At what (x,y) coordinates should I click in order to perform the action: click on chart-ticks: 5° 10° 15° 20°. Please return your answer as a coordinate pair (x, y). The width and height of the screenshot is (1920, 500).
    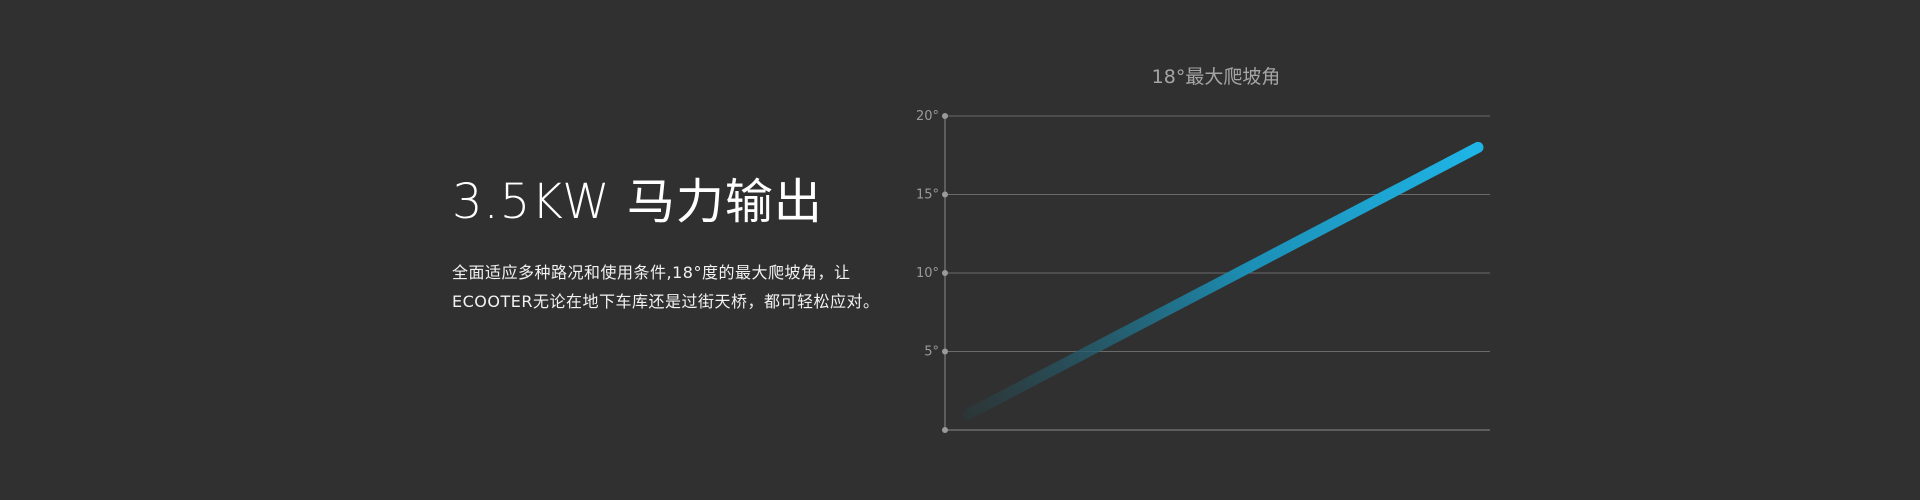
    Looking at the image, I should click on (932, 271).